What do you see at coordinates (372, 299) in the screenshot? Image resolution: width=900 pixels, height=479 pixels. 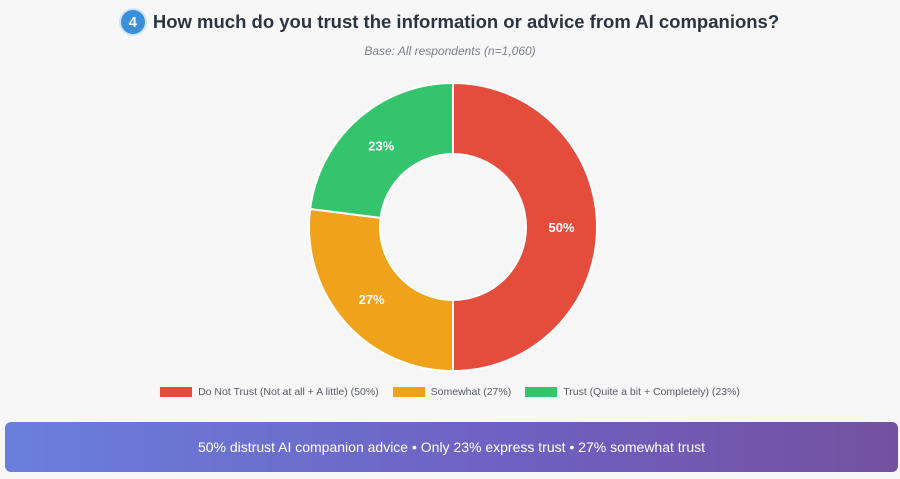 I see `donut-slice-label-1: 27%` at bounding box center [372, 299].